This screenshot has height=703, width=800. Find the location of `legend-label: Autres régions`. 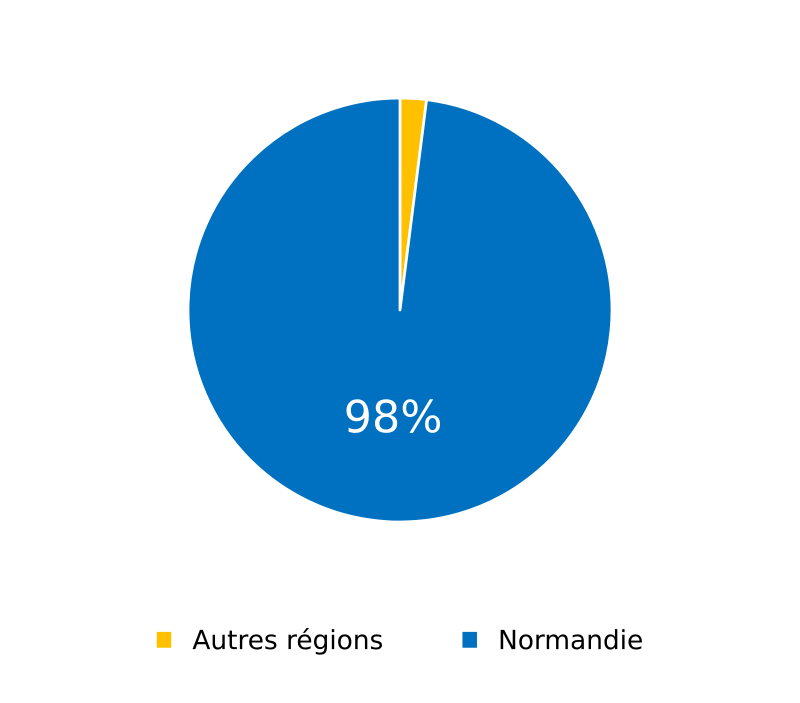

legend-label: Autres régions is located at coordinates (287, 641).